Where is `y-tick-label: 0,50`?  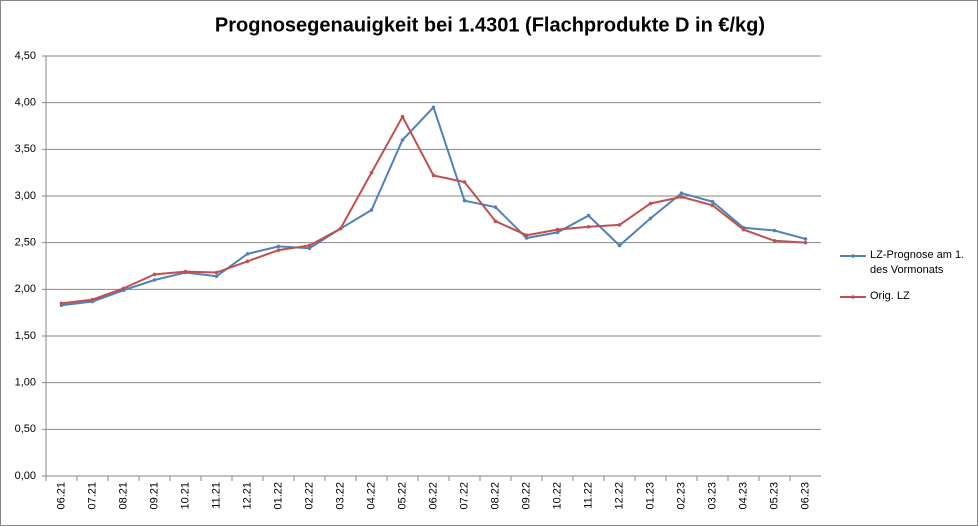 y-tick-label: 0,50 is located at coordinates (25, 429).